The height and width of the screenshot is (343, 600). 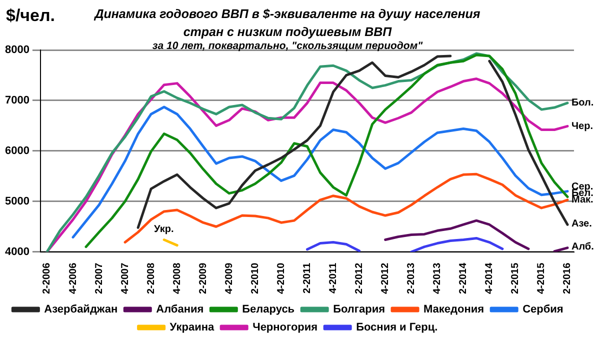 I want to click on legend-label: Беларусь, so click(x=268, y=310).